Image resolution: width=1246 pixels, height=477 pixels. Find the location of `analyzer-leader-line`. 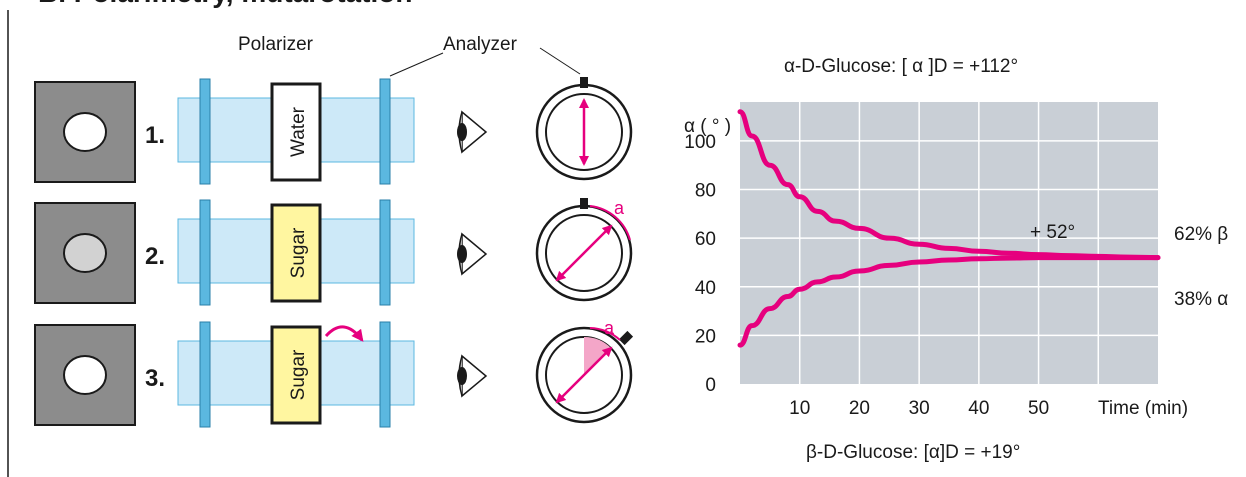

analyzer-leader-line is located at coordinates (416, 64).